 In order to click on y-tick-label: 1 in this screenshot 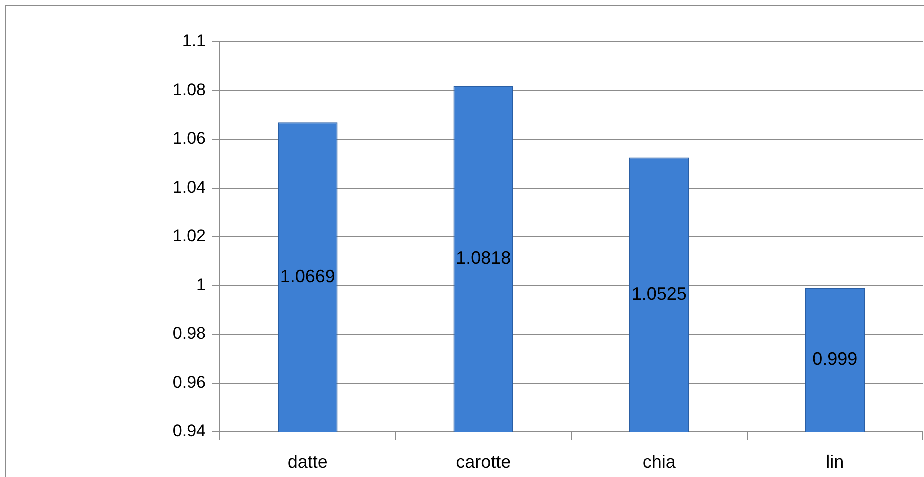, I will do `click(201, 284)`.